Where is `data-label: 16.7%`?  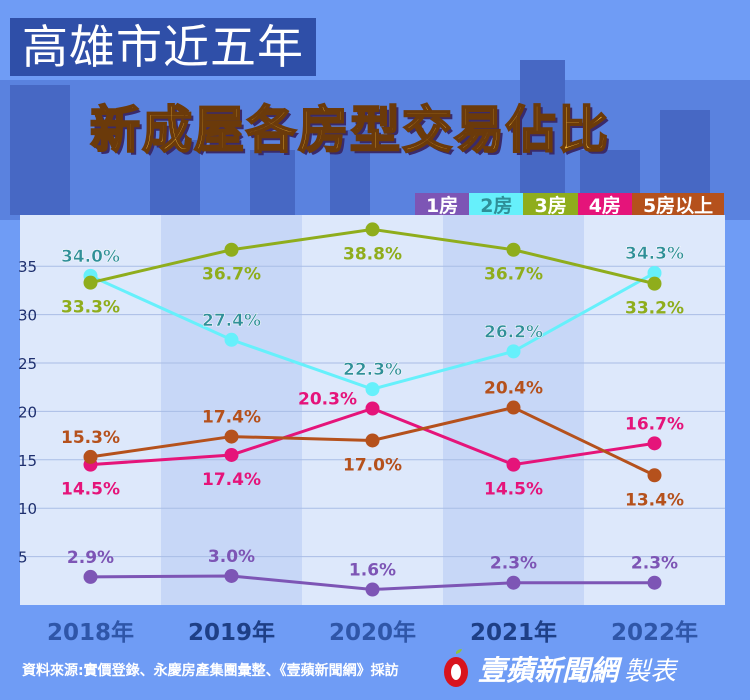 data-label: 16.7% is located at coordinates (654, 424).